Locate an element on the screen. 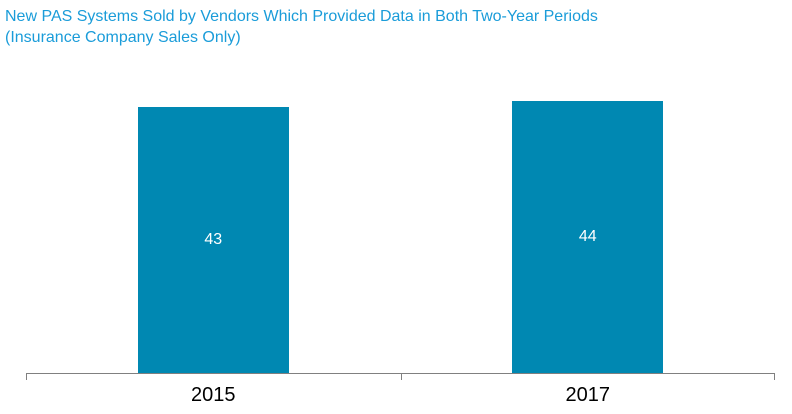 The image size is (792, 414). bar-2017: 44 is located at coordinates (588, 237).